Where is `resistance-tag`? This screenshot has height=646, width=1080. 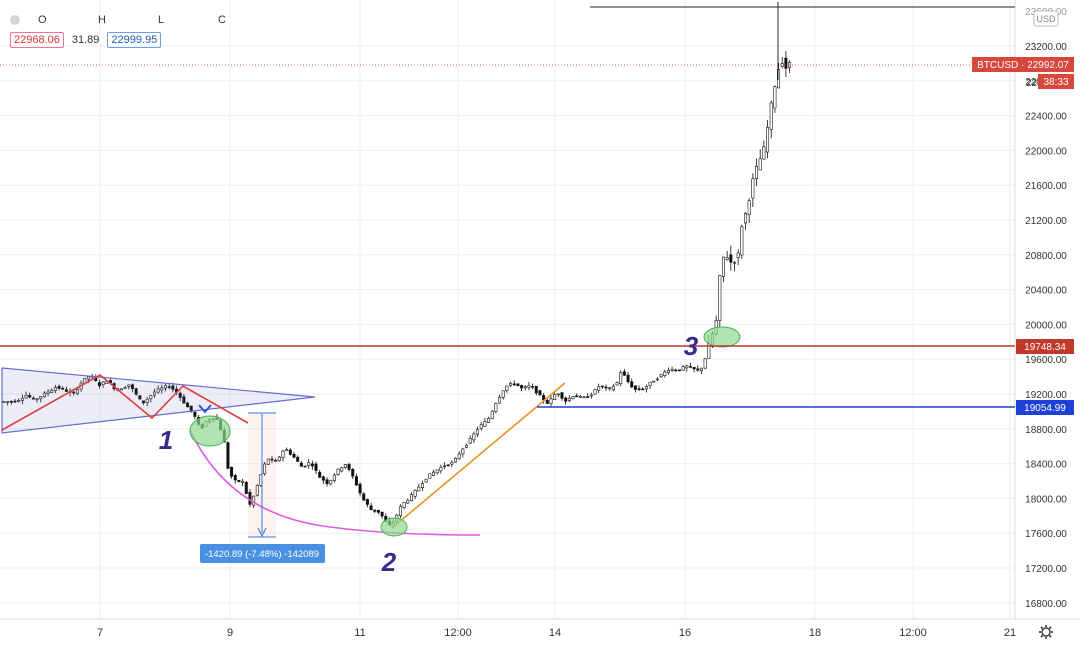
resistance-tag is located at coordinates (1045, 346).